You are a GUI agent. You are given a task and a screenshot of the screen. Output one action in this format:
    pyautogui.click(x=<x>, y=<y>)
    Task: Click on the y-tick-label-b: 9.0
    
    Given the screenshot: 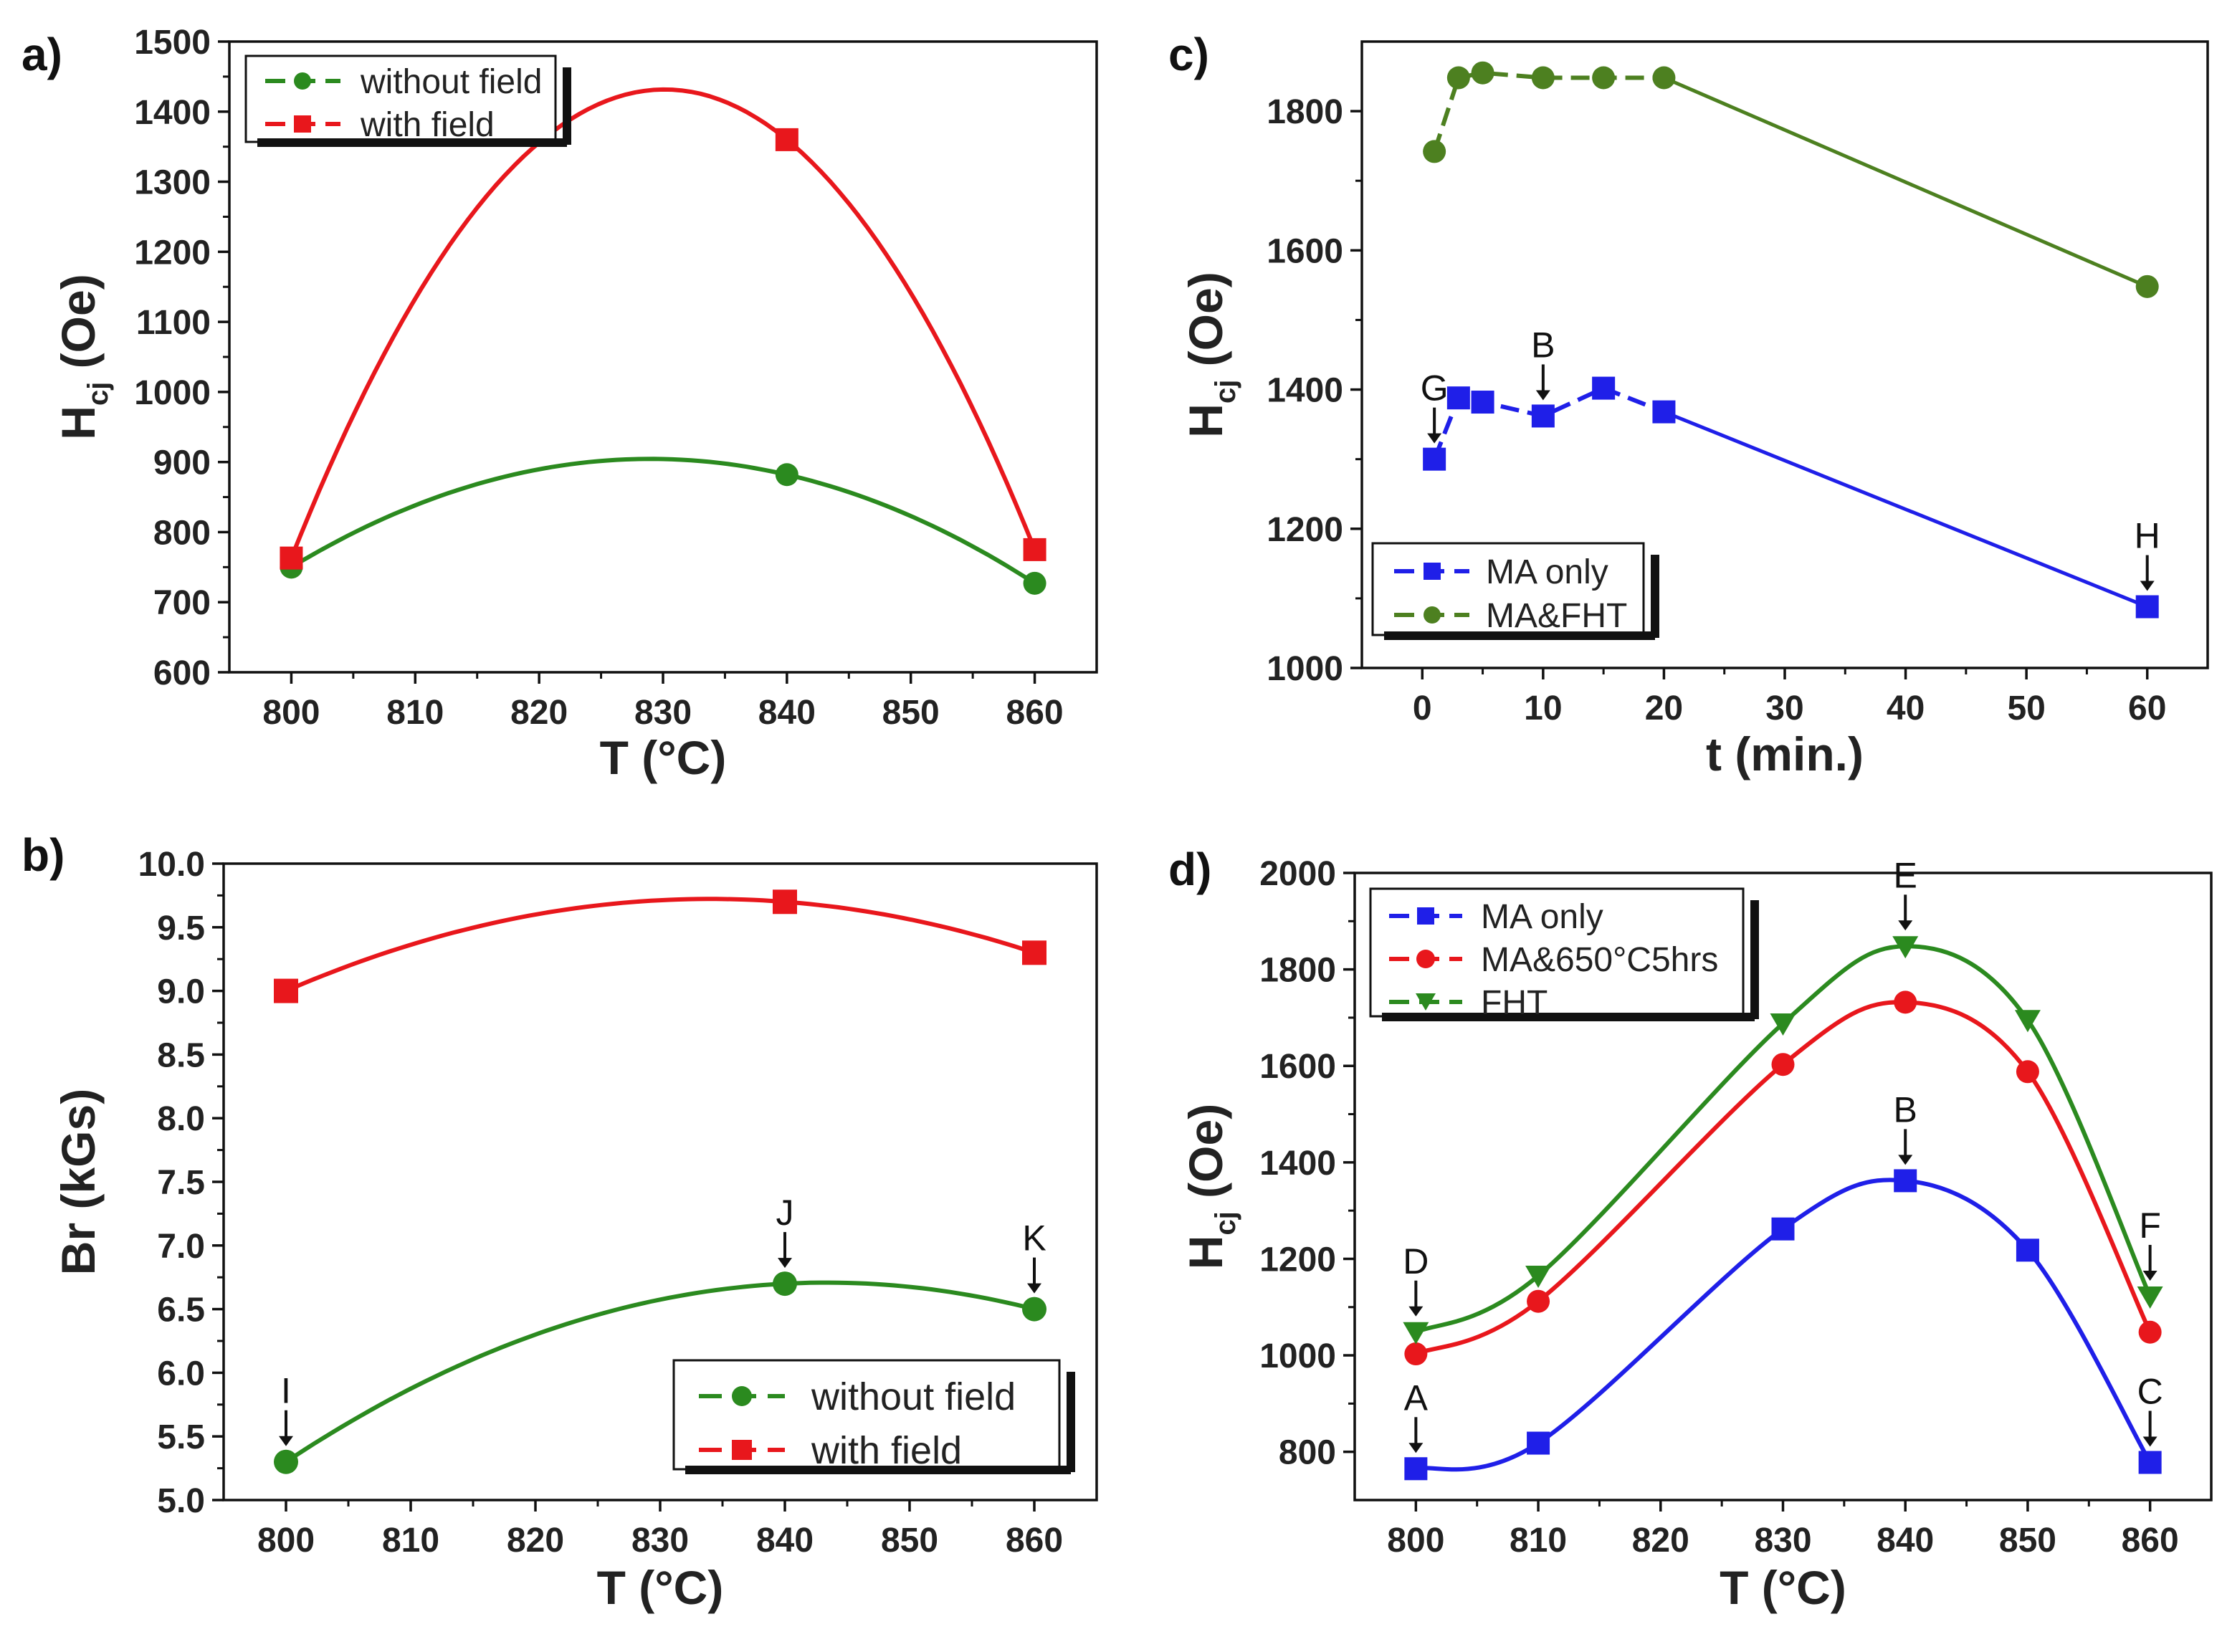 What is the action you would take?
    pyautogui.click(x=181, y=992)
    